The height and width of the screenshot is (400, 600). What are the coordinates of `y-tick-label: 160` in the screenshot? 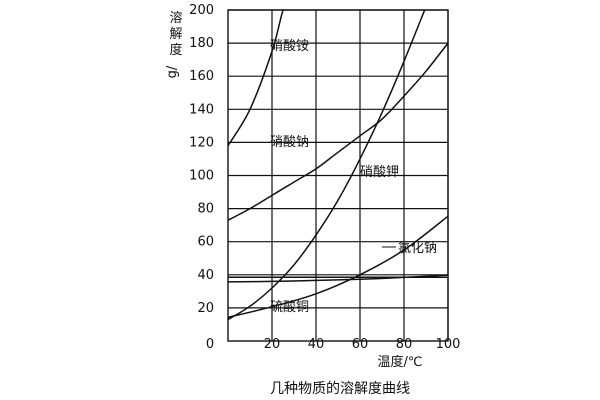 It's located at (201, 76).